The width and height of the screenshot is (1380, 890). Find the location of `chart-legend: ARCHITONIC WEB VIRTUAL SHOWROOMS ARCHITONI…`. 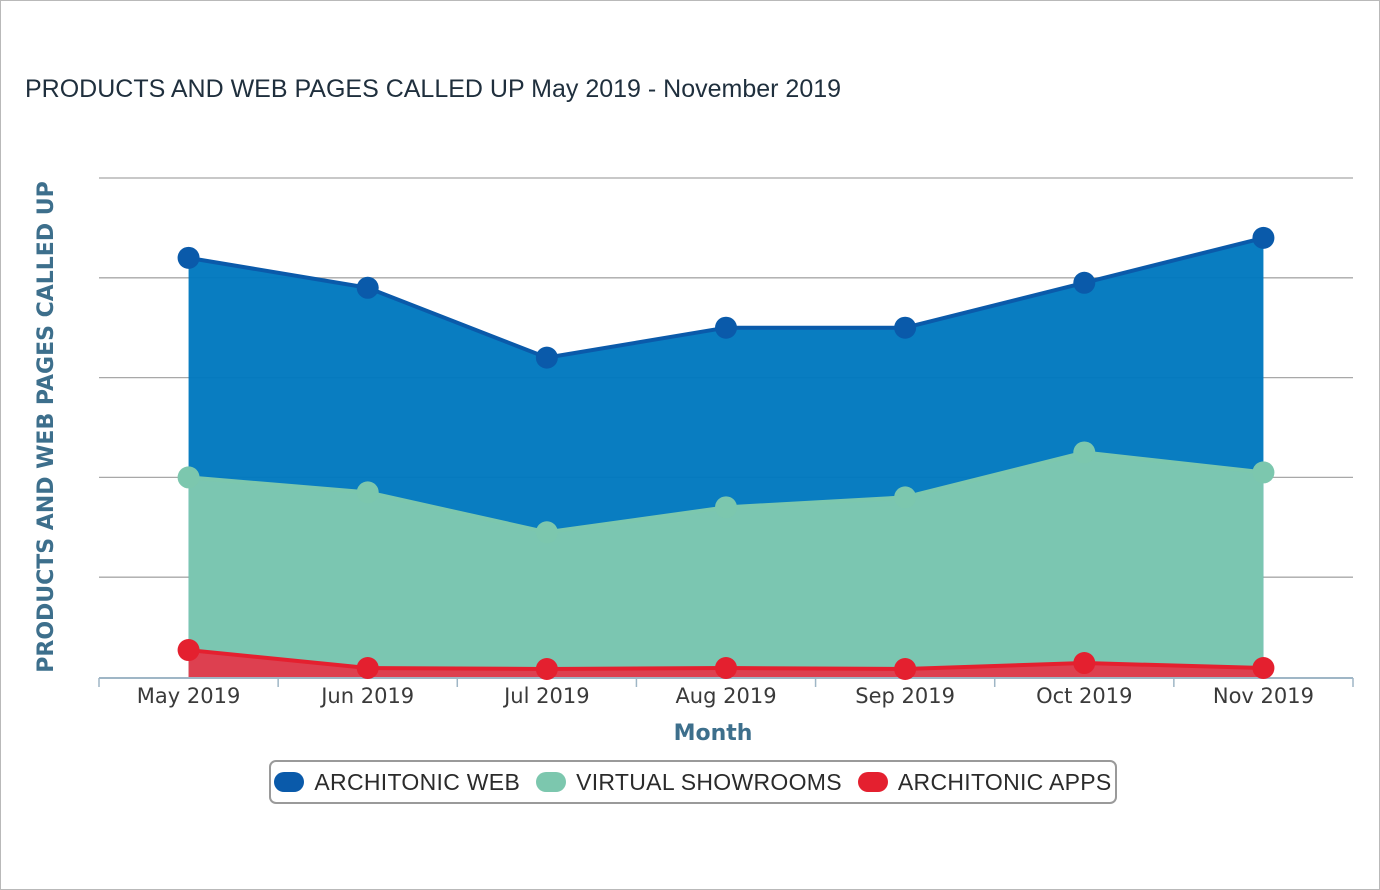

chart-legend: ARCHITONIC WEB VIRTUAL SHOWROOMS ARCHITONI… is located at coordinates (693, 782).